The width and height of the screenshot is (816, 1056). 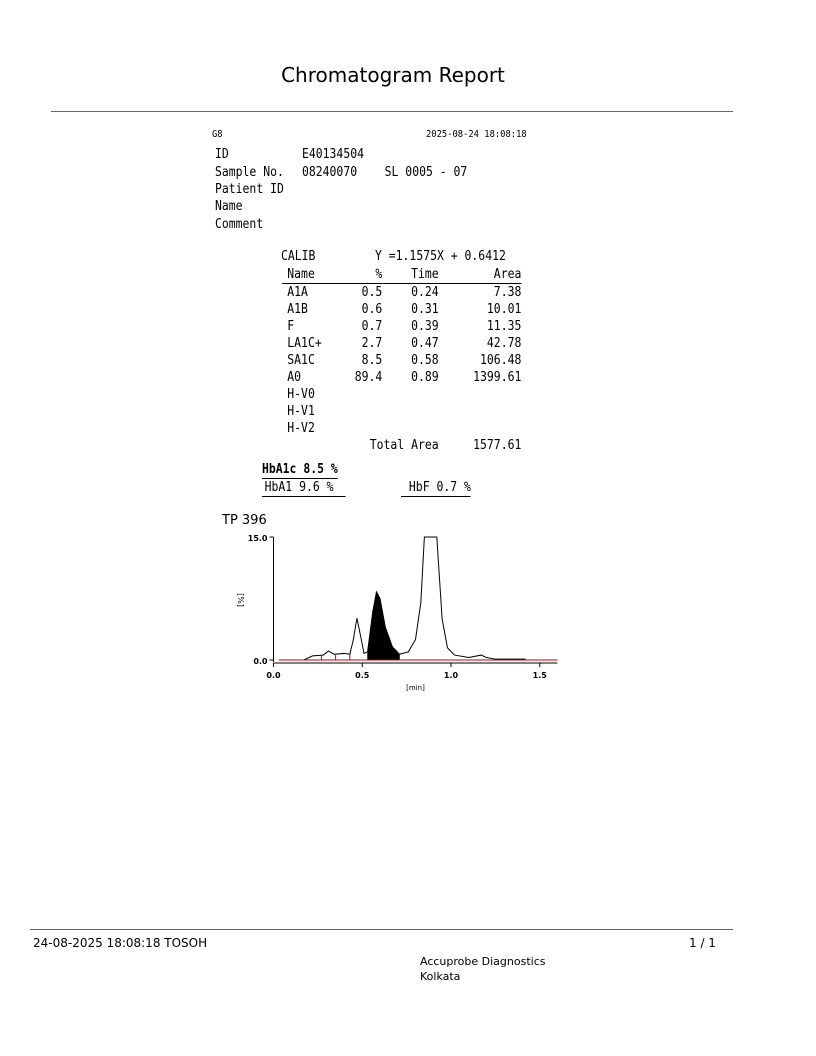 I want to click on cell-percent: 8.5, so click(x=372, y=360).